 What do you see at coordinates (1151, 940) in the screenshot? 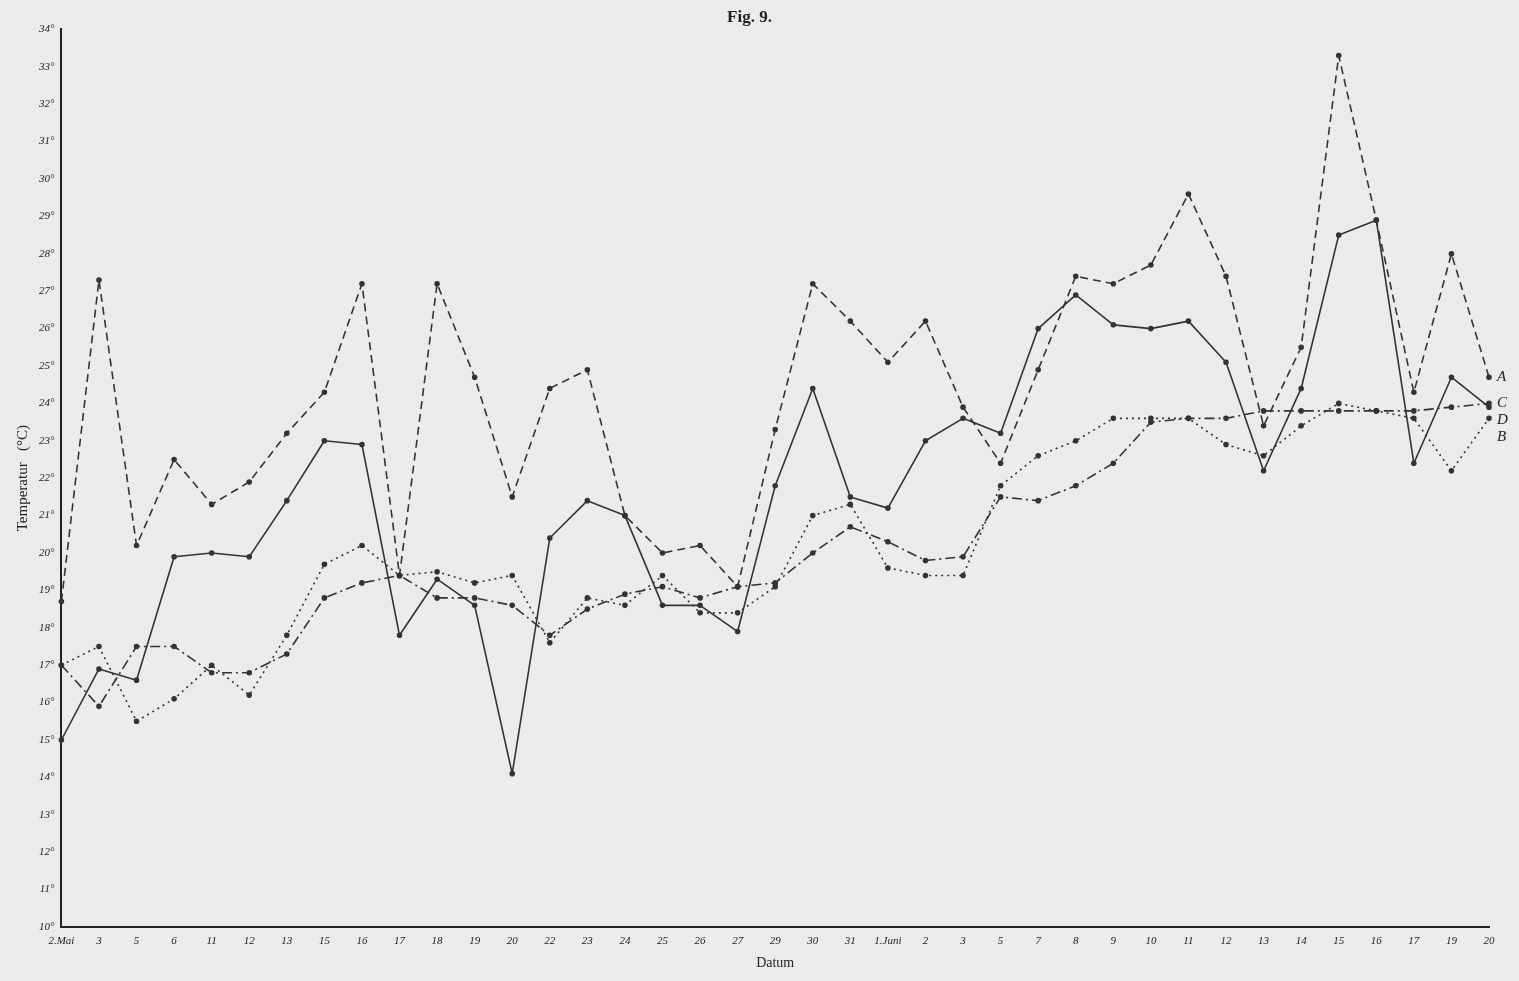
I see `x-tick-label: 10` at bounding box center [1151, 940].